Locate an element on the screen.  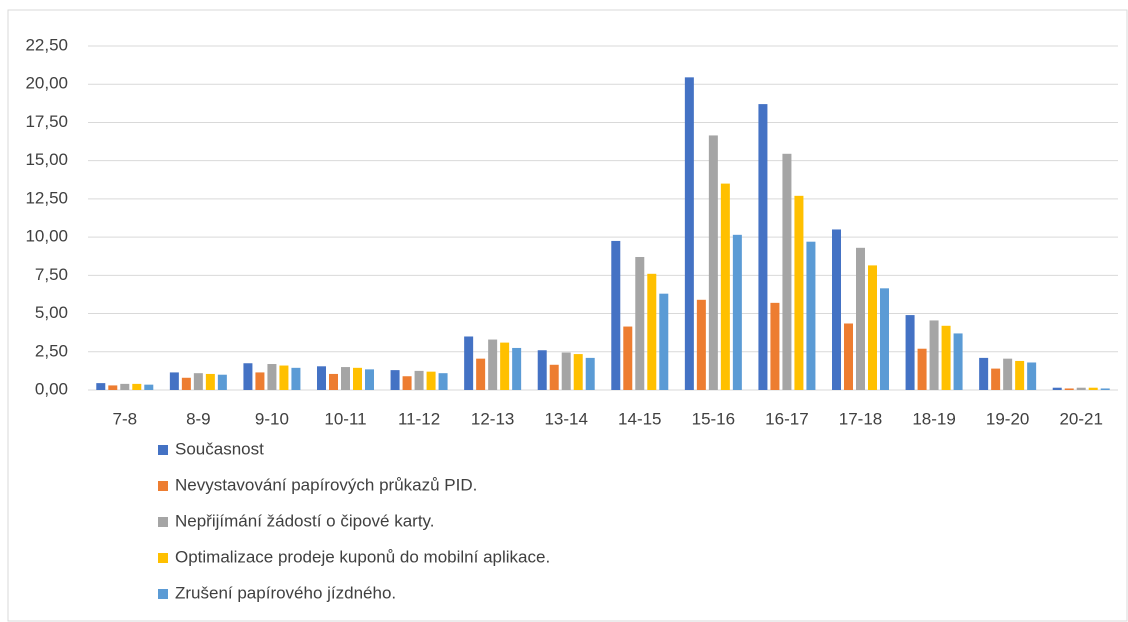
x-tick-label: 7-8 is located at coordinates (124, 418).